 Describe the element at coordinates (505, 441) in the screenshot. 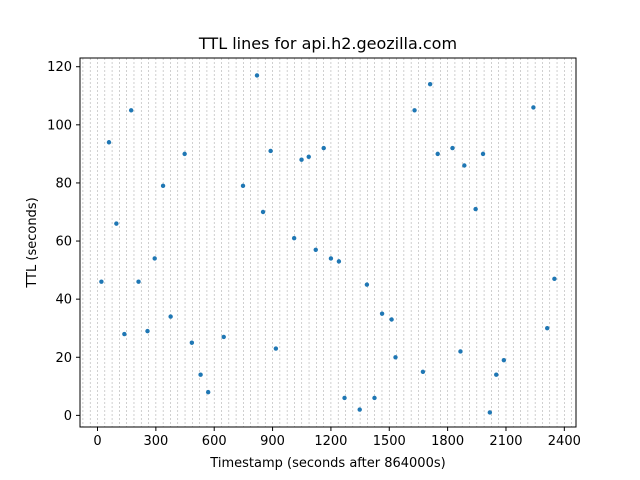

I see `x-tick-label: 2100` at that location.